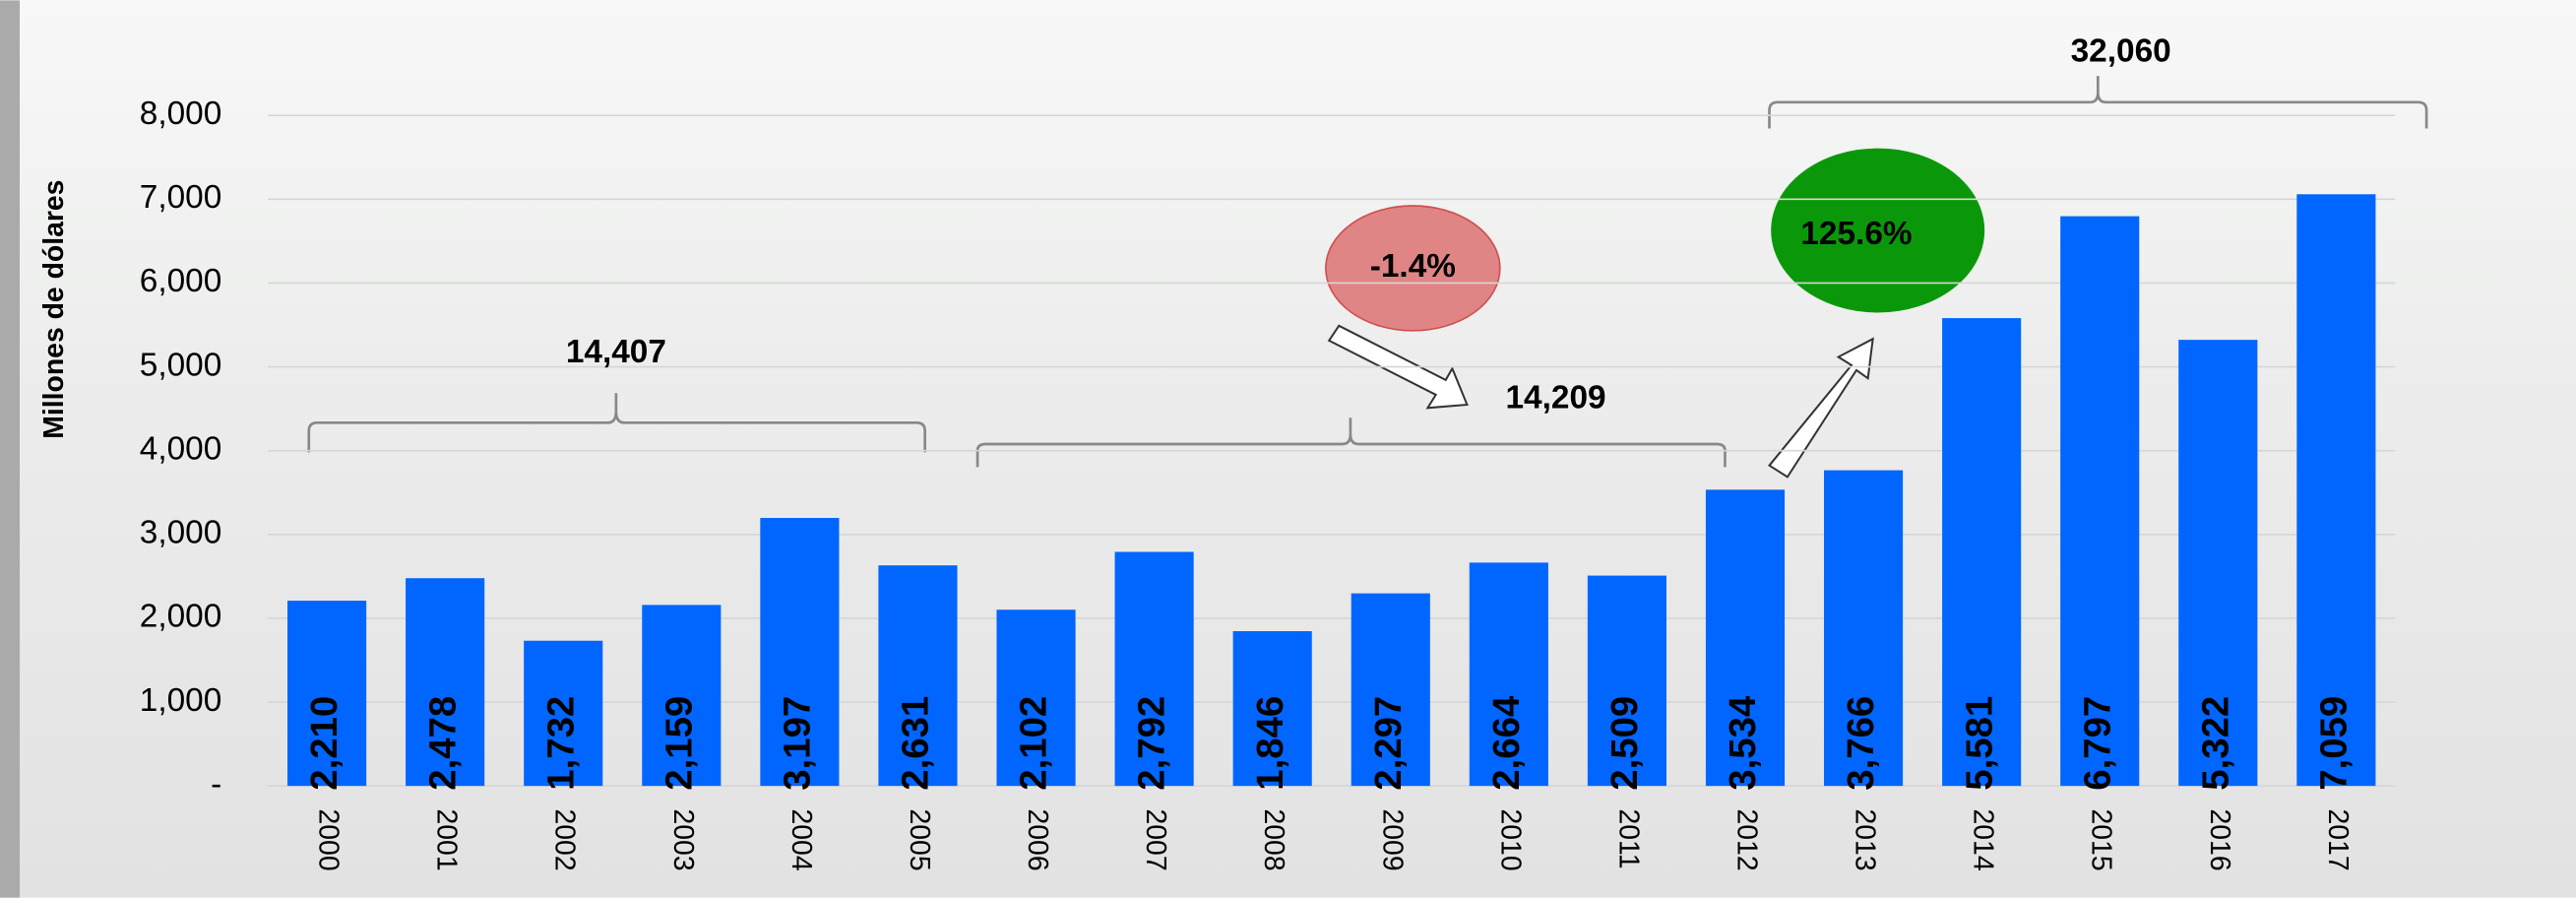  Describe the element at coordinates (181, 617) in the screenshot. I see `y-tick-label: 2,000` at that location.